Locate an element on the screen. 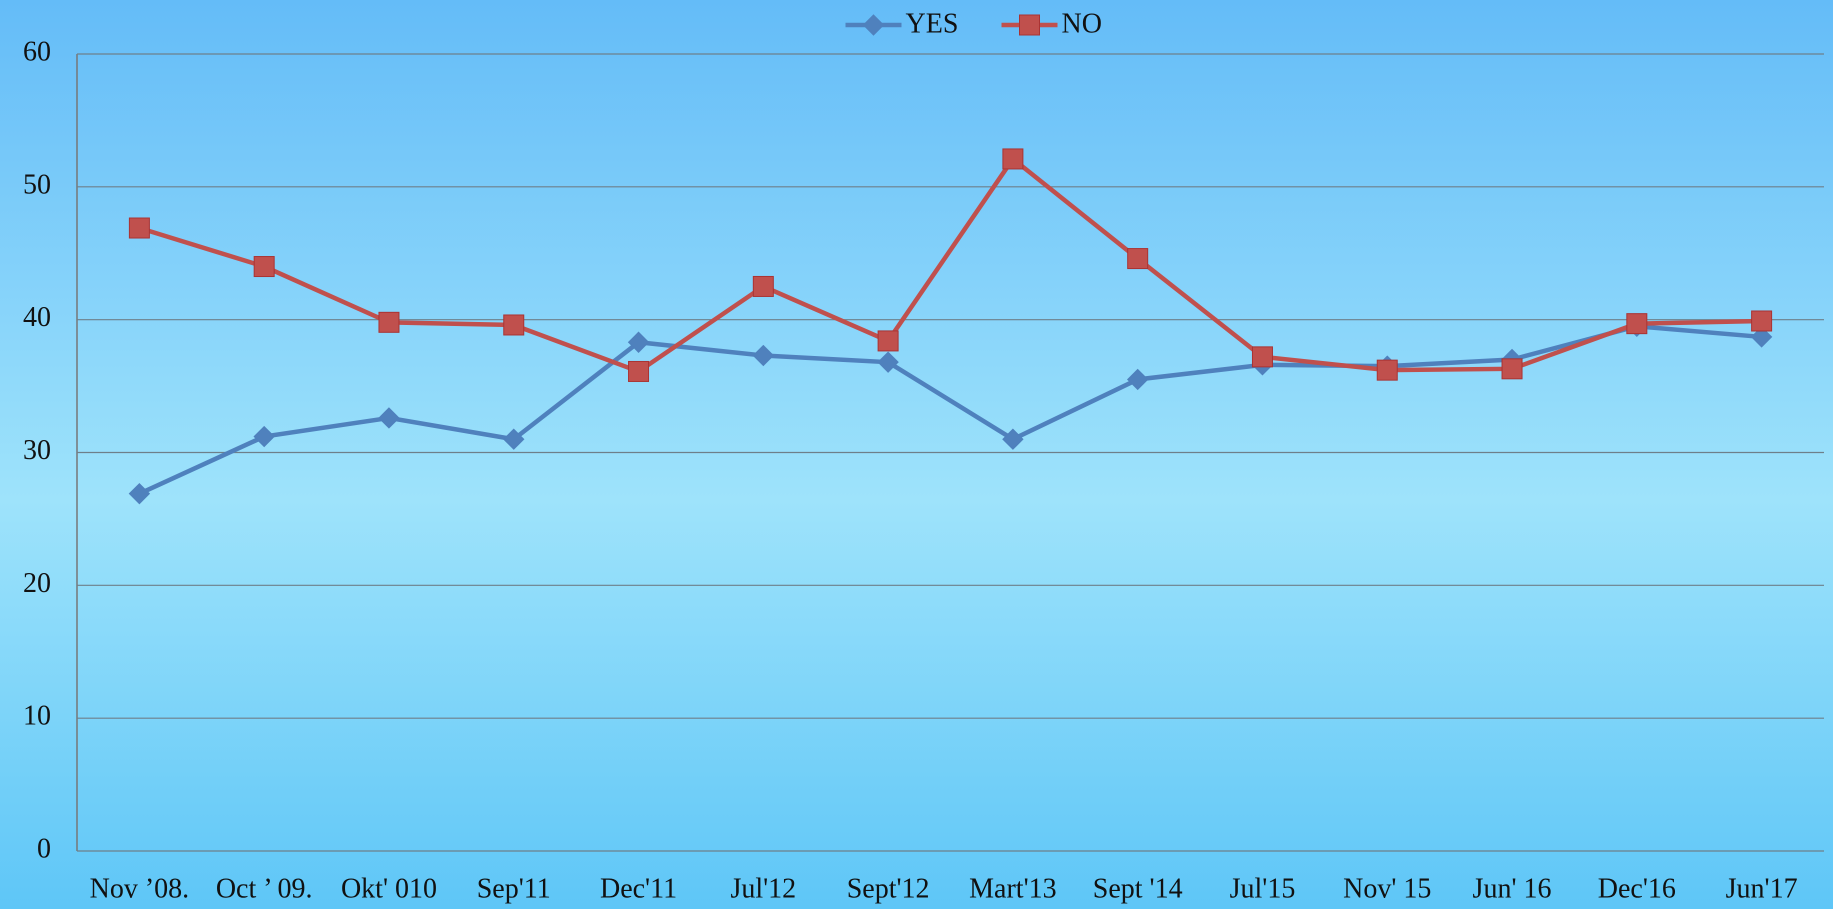 The width and height of the screenshot is (1833, 909). x-tick-label: Sept'12 is located at coordinates (888, 888).